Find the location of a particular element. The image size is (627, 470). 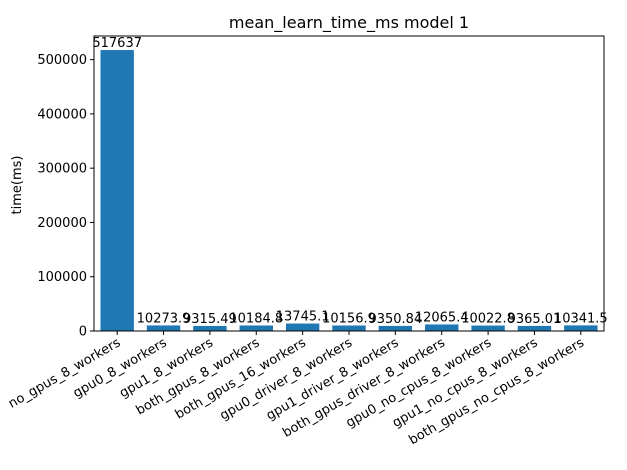

bar-value-label: 9350.84 is located at coordinates (395, 319).